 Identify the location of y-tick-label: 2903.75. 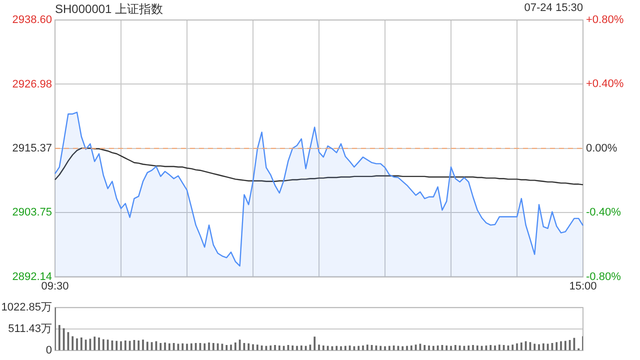
(32, 212).